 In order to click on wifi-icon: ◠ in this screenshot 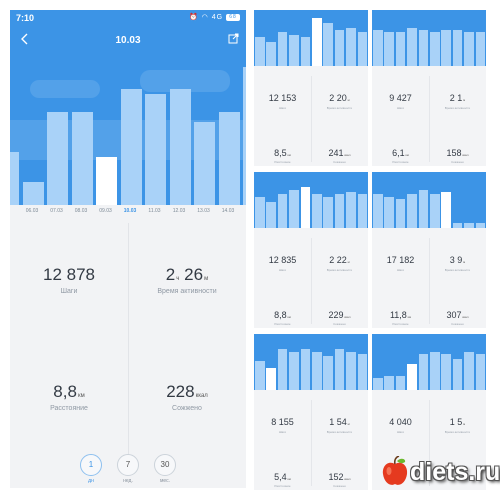, I will do `click(205, 17)`.